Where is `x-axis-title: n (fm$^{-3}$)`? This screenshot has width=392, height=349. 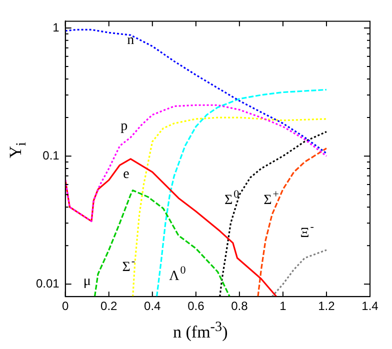 x-axis-title: n (fm$^{-3}$) is located at coordinates (200, 331).